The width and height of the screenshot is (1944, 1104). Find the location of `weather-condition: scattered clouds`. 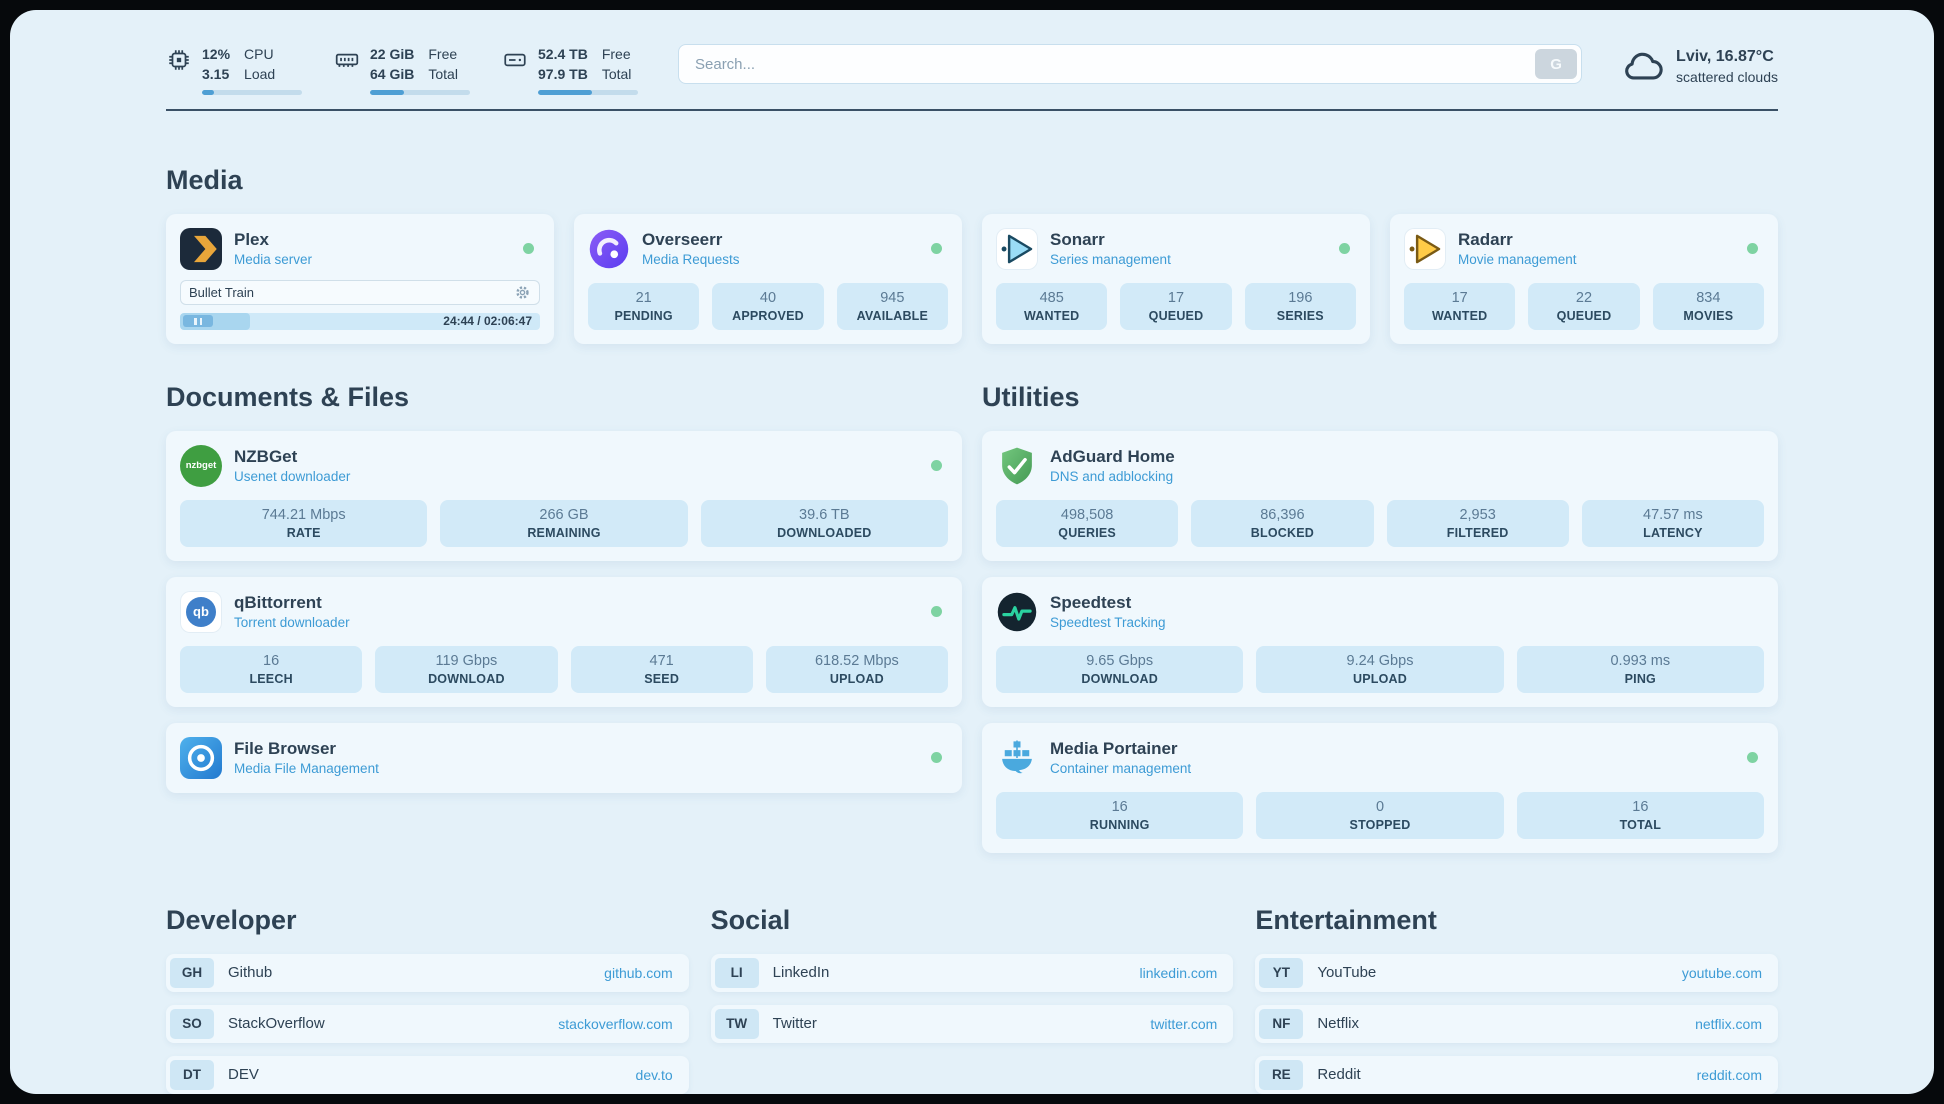

weather-condition: scattered clouds is located at coordinates (1727, 76).